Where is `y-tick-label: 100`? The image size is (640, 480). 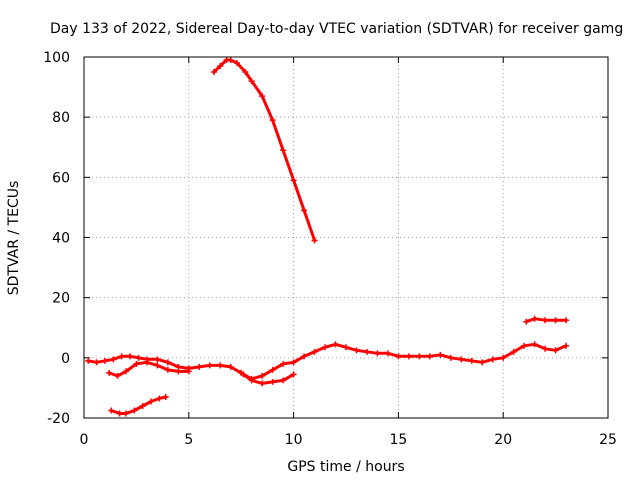
y-tick-label: 100 is located at coordinates (56, 58).